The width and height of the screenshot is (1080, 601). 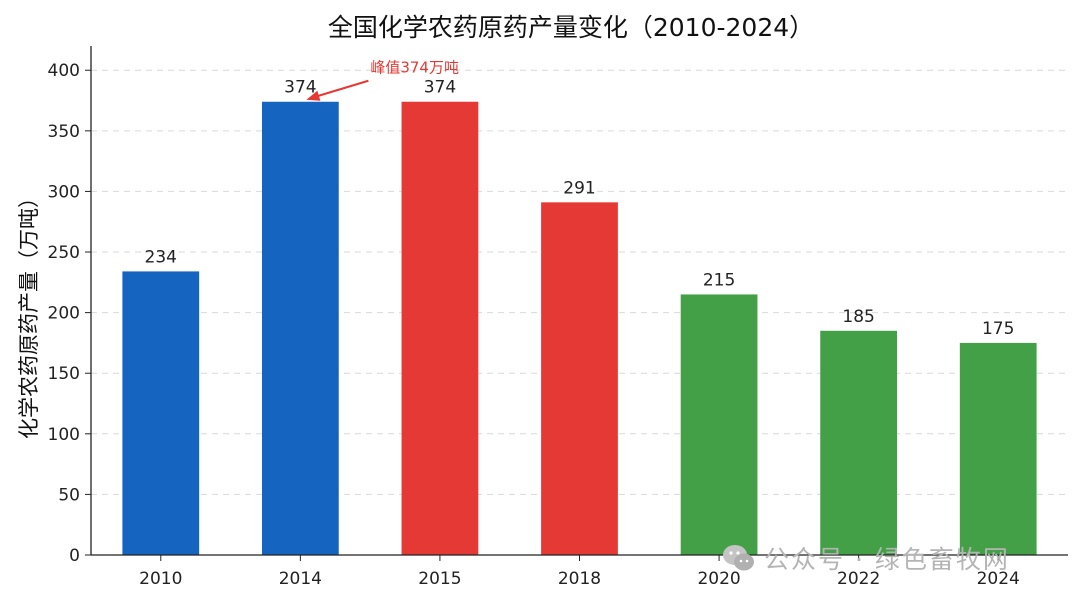 What do you see at coordinates (64, 132) in the screenshot?
I see `y-tick-label: 350` at bounding box center [64, 132].